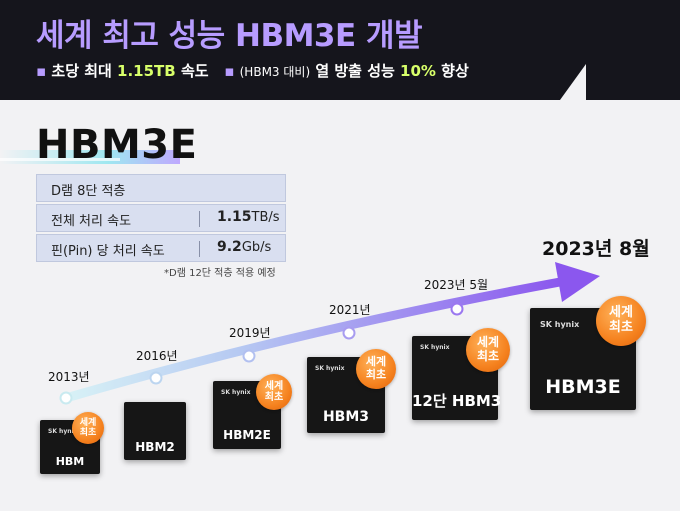 The height and width of the screenshot is (511, 680). I want to click on milestone-year: 2021년, so click(350, 310).